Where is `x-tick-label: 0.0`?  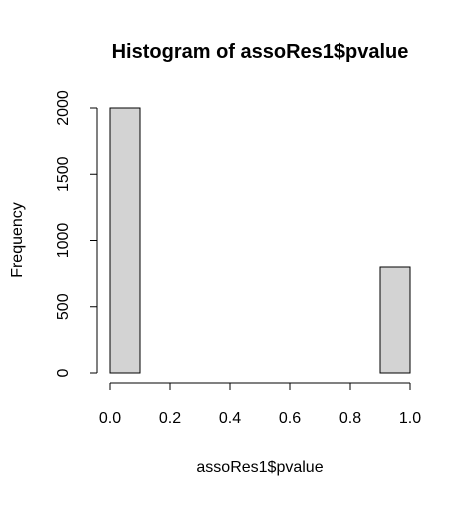 x-tick-label: 0.0 is located at coordinates (110, 418).